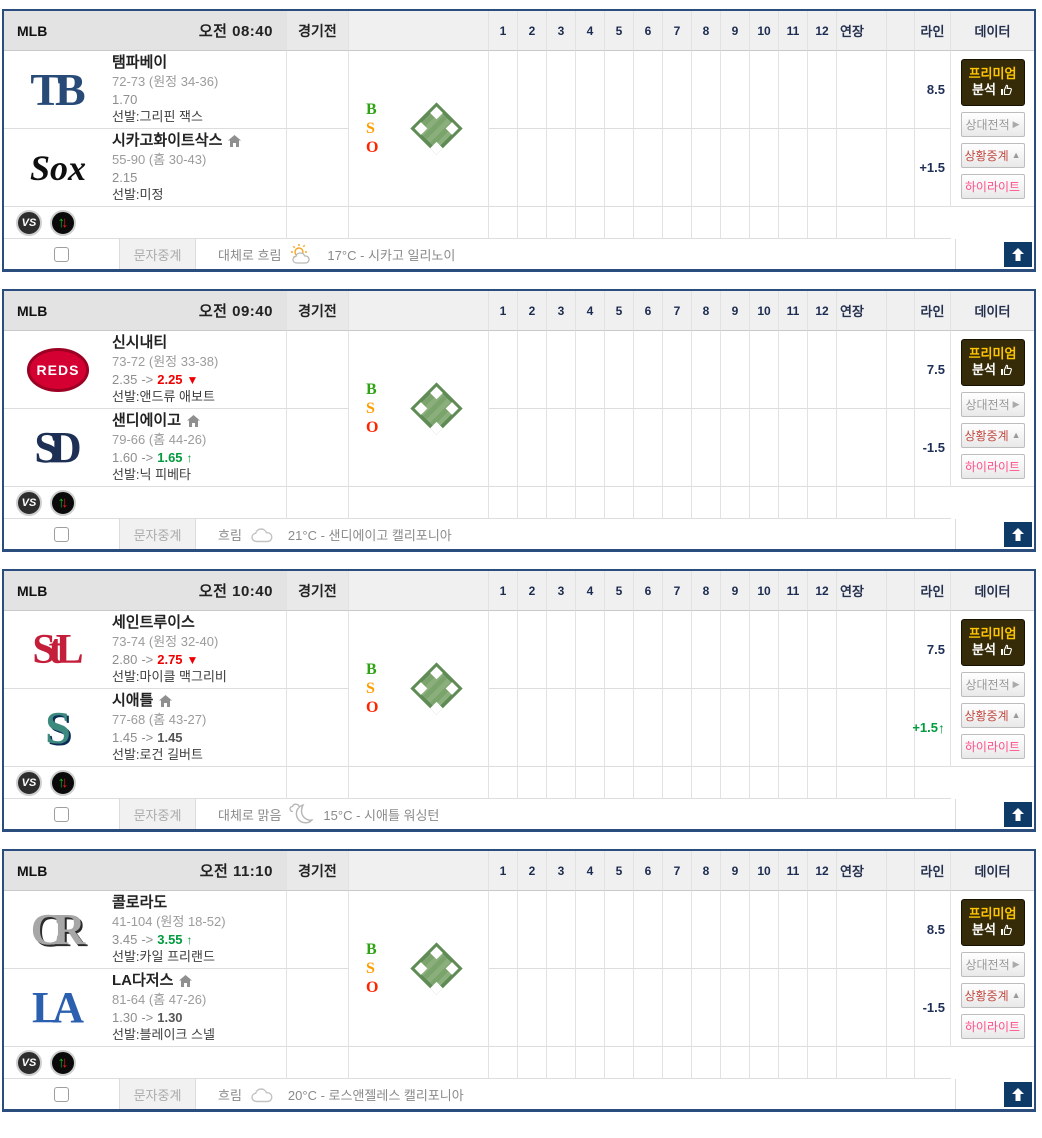 This screenshot has width=1042, height=1138. I want to click on thumbs-up-icon, so click(1006, 89).